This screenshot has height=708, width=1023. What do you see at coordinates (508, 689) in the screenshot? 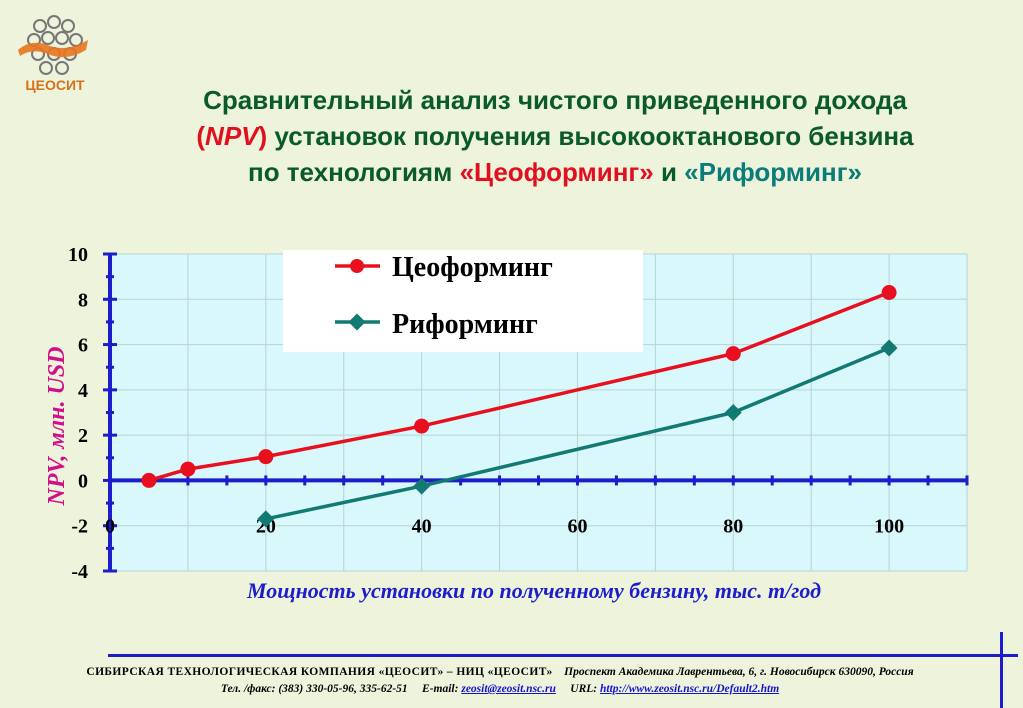
I see `footer-email-link: zeosit@zeosit.nsc.ru` at bounding box center [508, 689].